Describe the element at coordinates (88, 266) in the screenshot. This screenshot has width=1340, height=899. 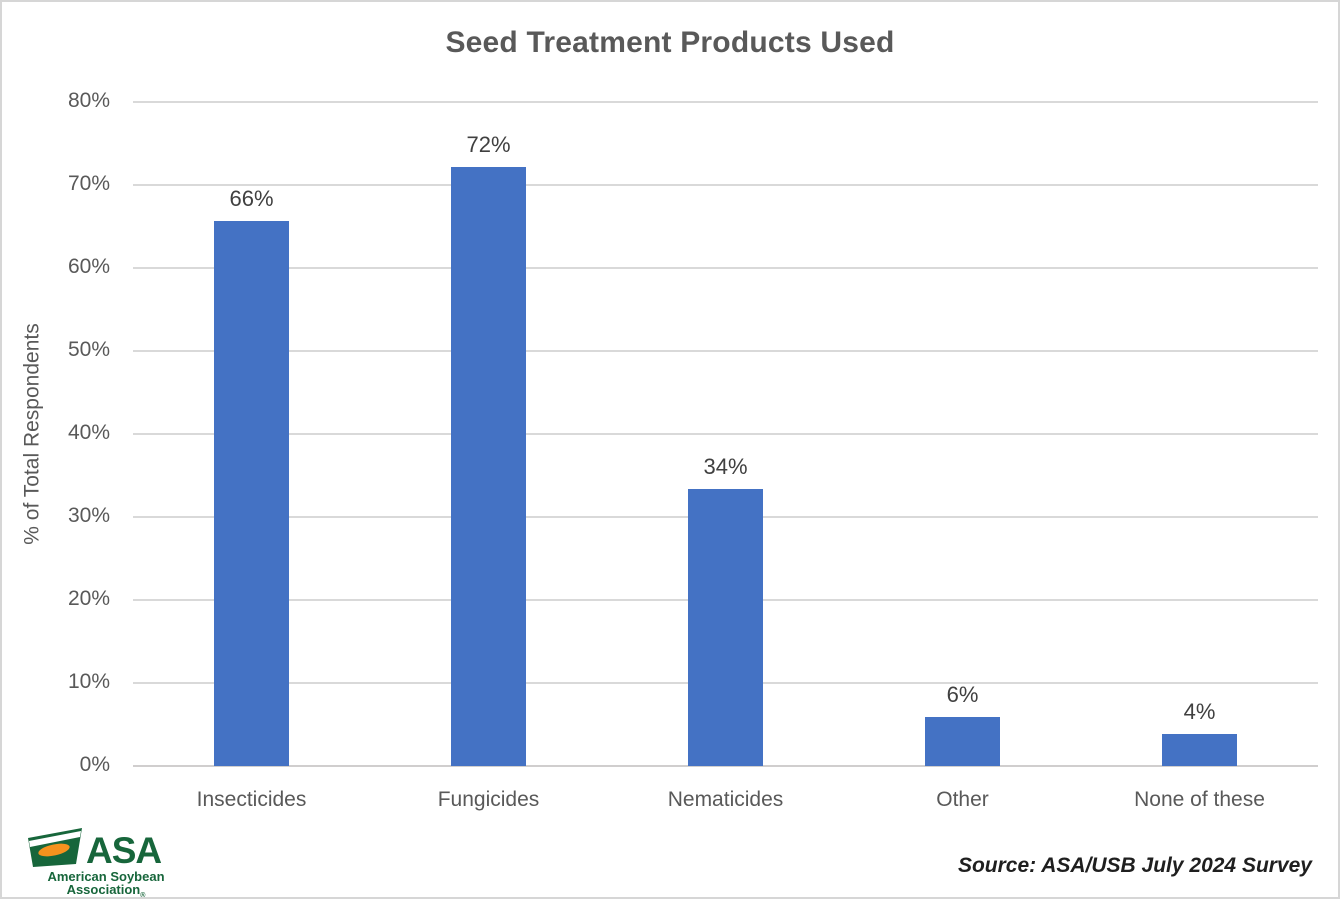
I see `y-tick-label-60: 60%` at that location.